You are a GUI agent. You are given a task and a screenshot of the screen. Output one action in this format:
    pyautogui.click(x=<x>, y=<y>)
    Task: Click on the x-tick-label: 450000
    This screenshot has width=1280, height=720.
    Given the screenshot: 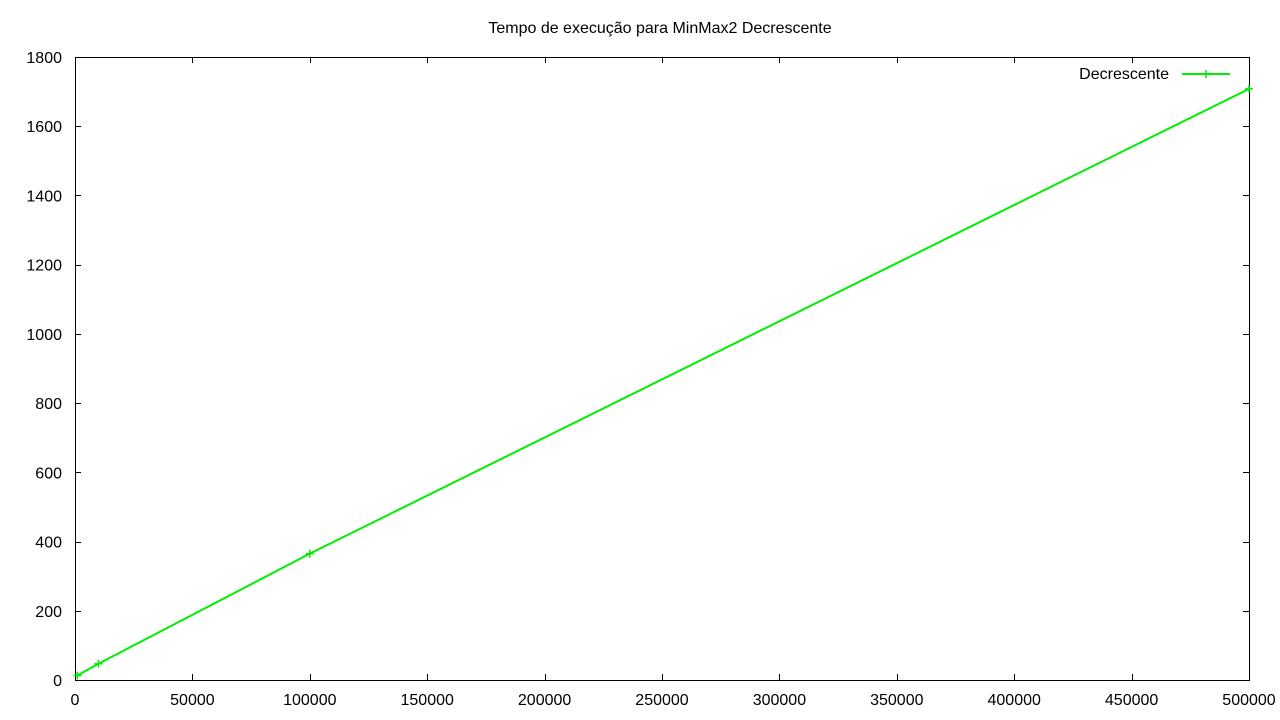 What is the action you would take?
    pyautogui.click(x=1131, y=700)
    